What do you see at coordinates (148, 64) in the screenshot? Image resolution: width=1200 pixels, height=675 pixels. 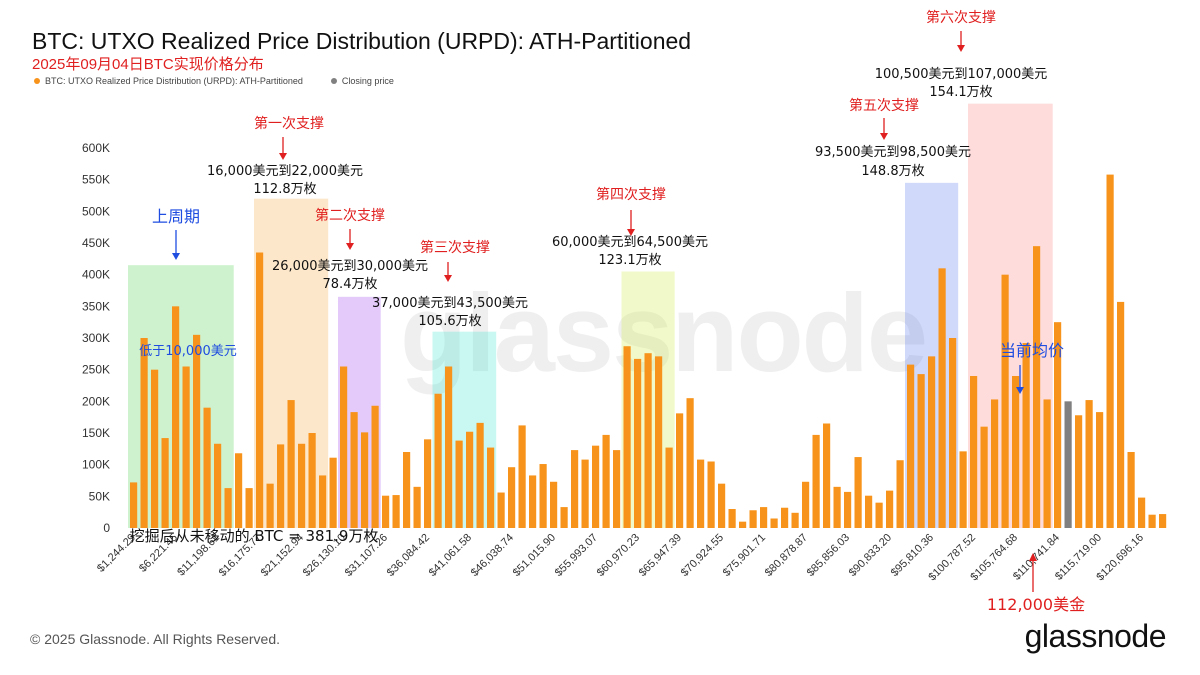 I see `chart-subtitle: 2025年09月04日BTC实现价格分布` at bounding box center [148, 64].